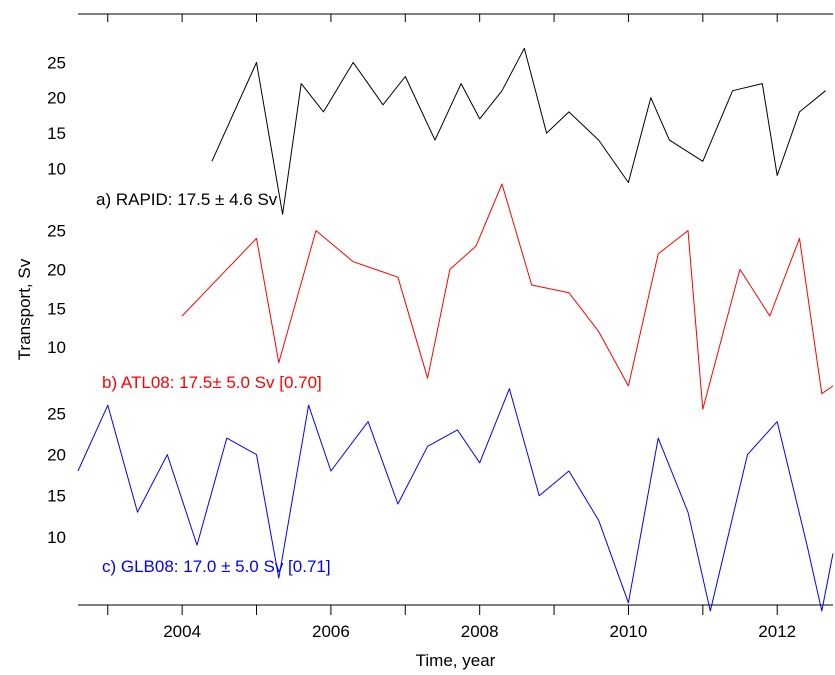 This screenshot has width=835, height=675. I want to click on x-tick-label: 2008, so click(480, 631).